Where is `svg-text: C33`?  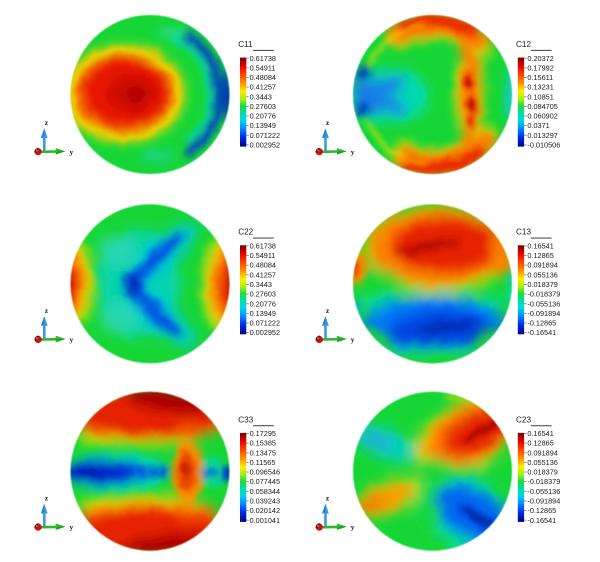 svg-text: C33 is located at coordinates (245, 419).